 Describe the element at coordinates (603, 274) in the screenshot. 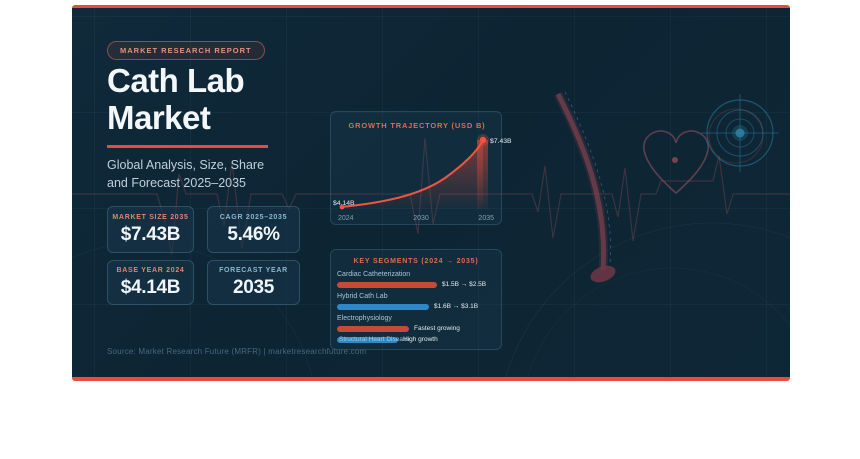

I see `stethoscope-chestpiece-icon` at that location.